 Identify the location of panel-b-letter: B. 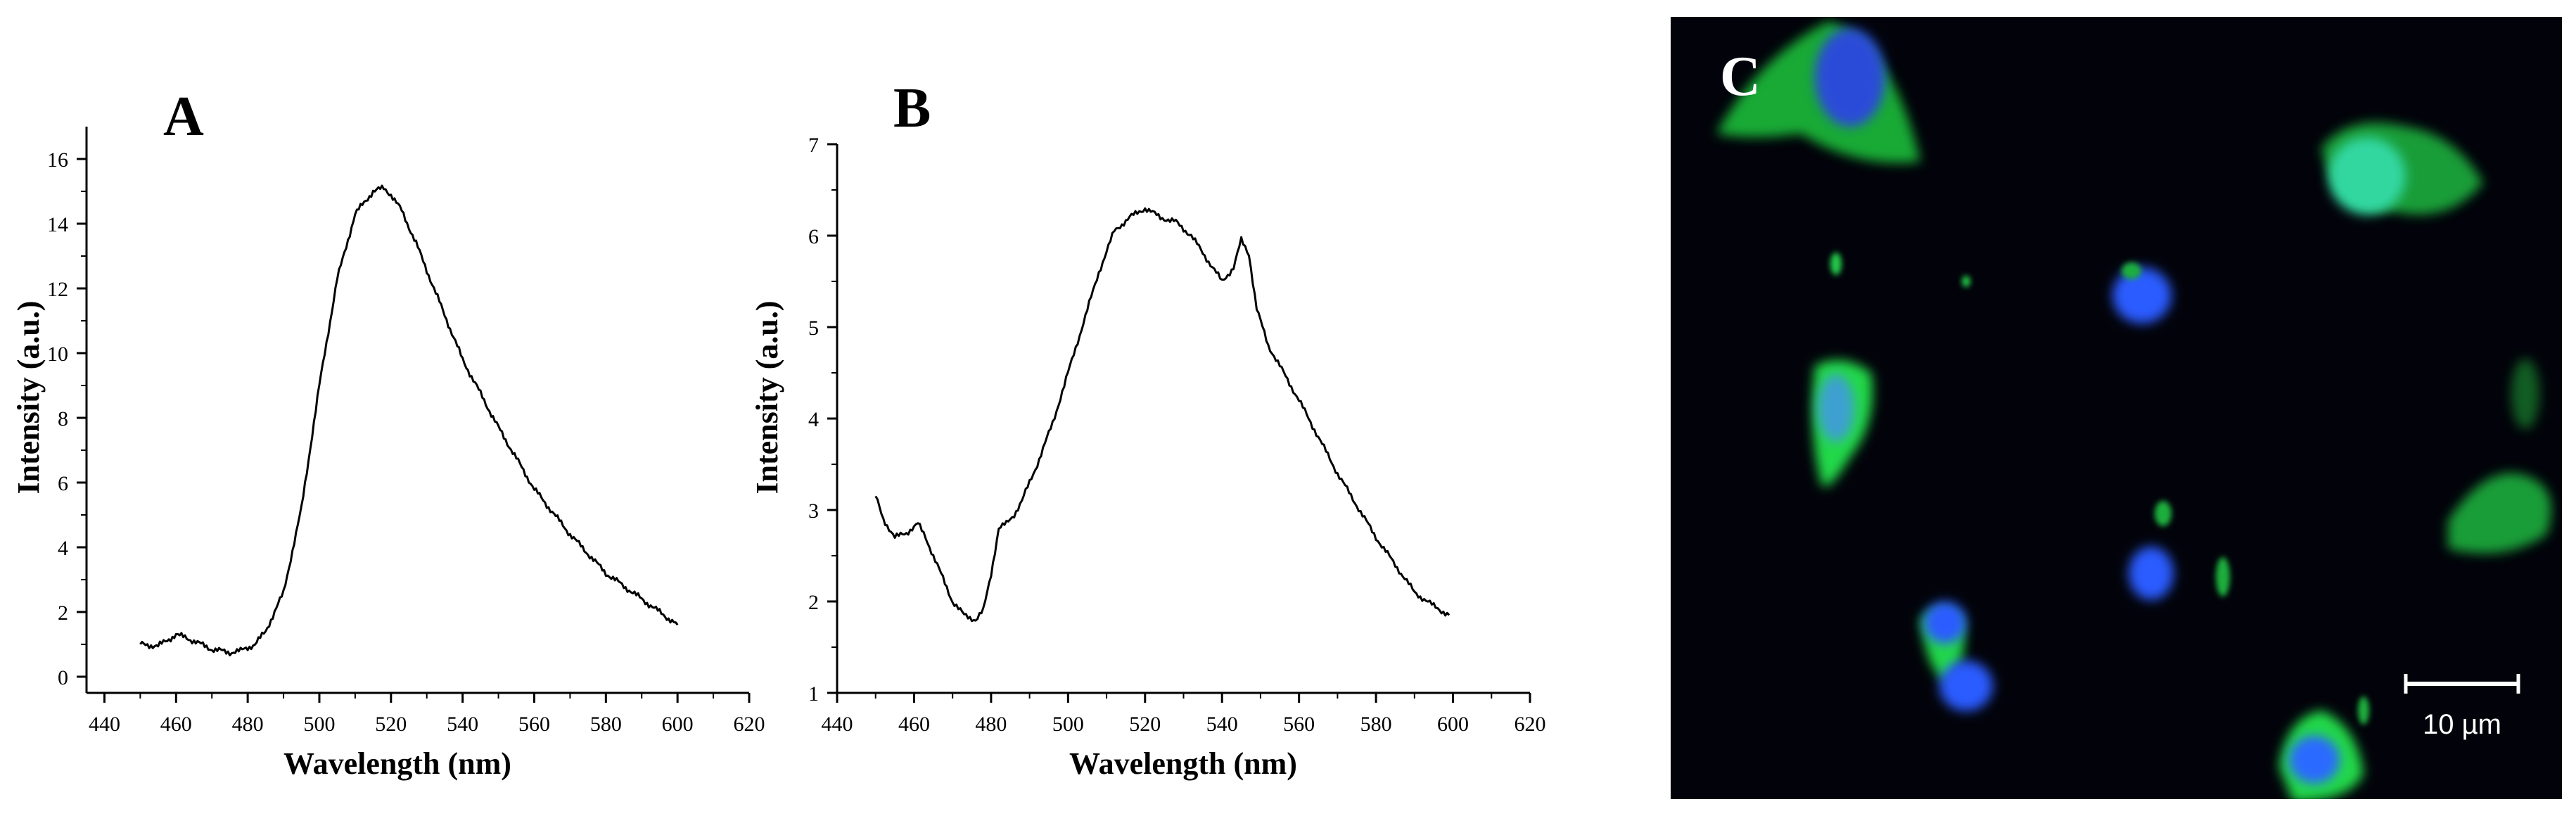
(912, 108).